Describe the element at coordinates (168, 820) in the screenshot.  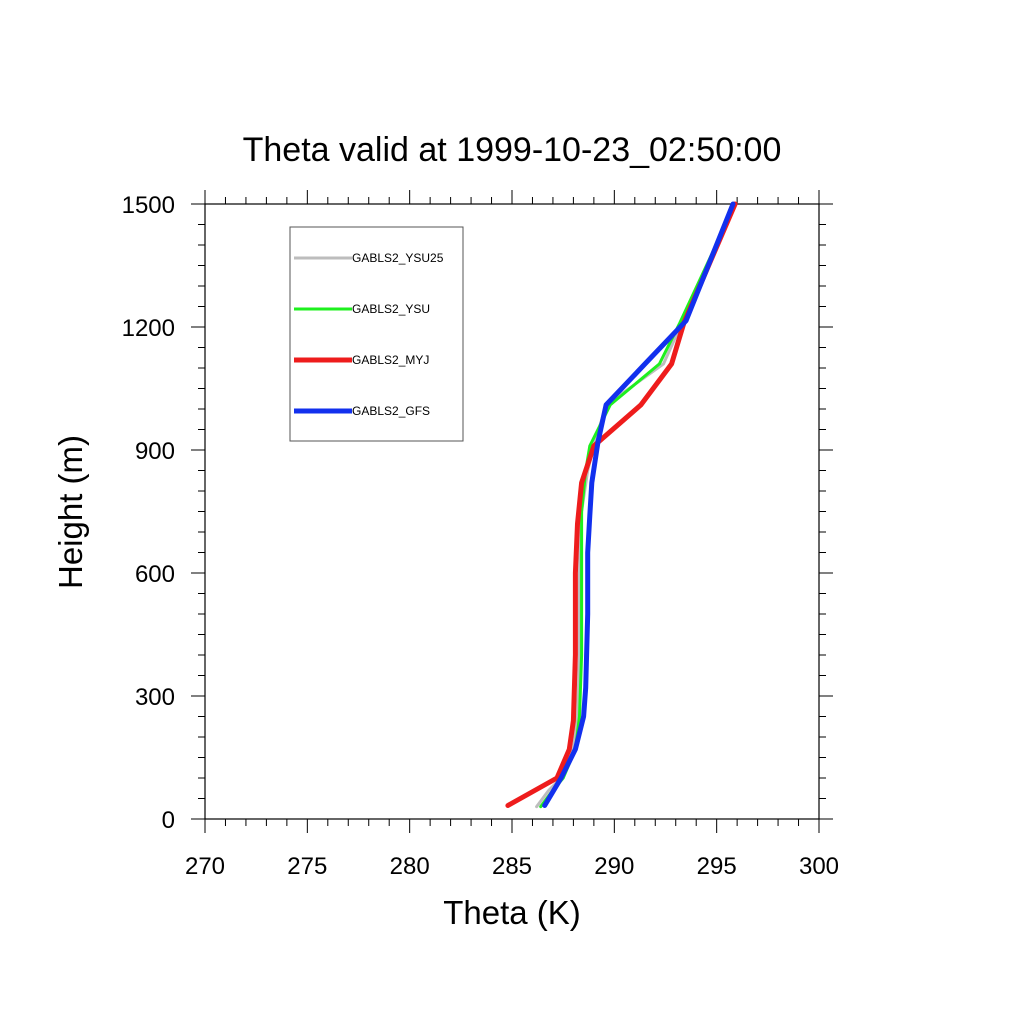
I see `y-tick-label: 0` at that location.